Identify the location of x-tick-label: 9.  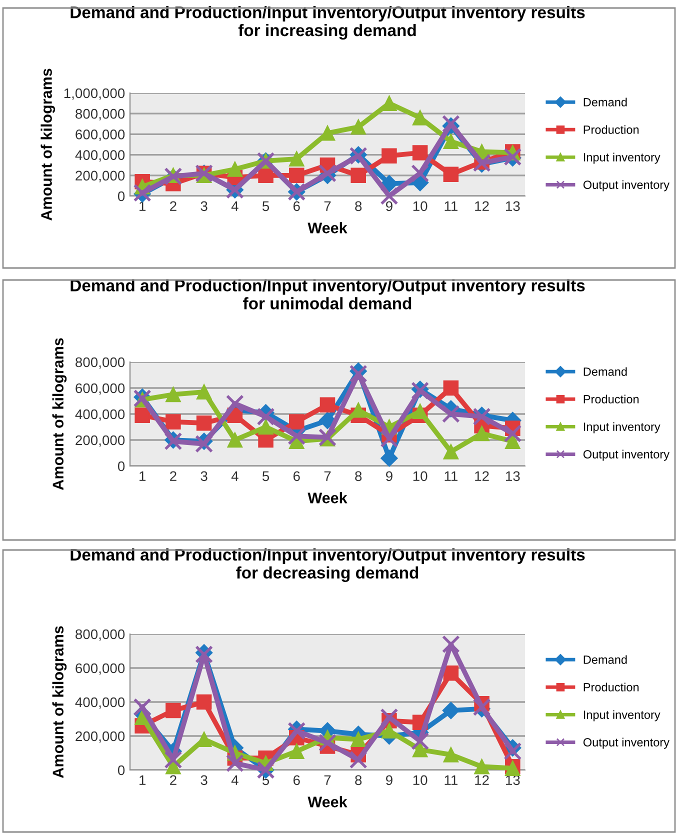
(389, 206).